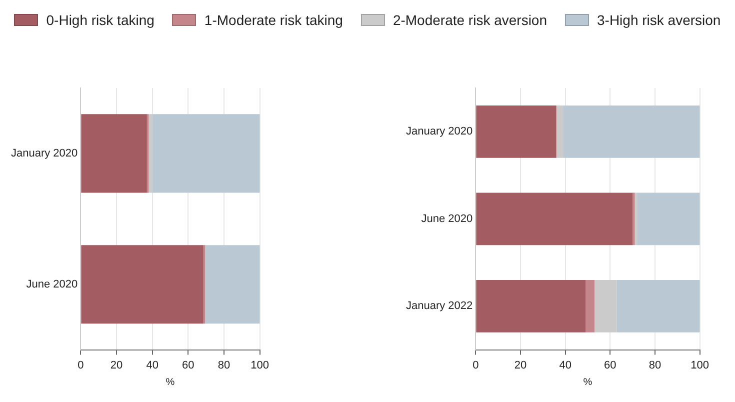  I want to click on legend-label: 1-Moderate risk taking, so click(273, 20).